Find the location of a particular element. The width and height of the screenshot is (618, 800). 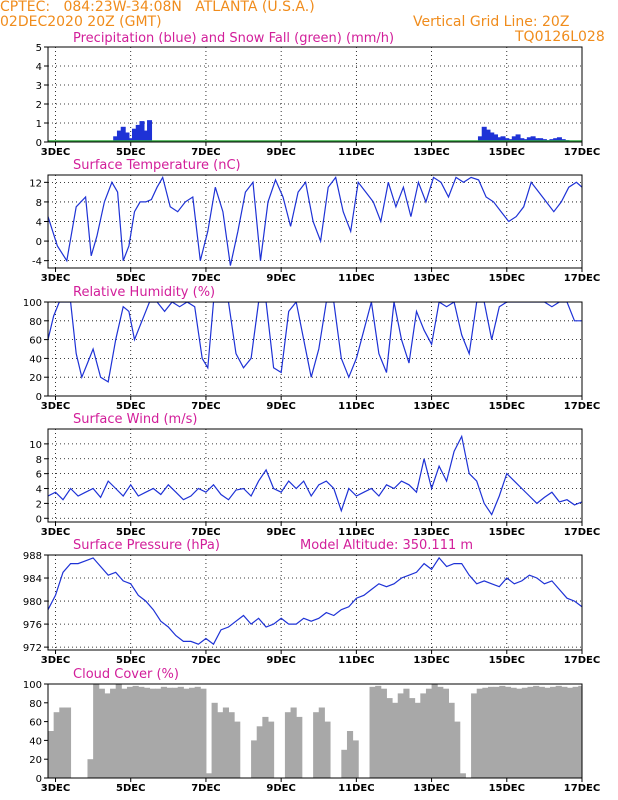

panel-2-frame is located at coordinates (315, 349).